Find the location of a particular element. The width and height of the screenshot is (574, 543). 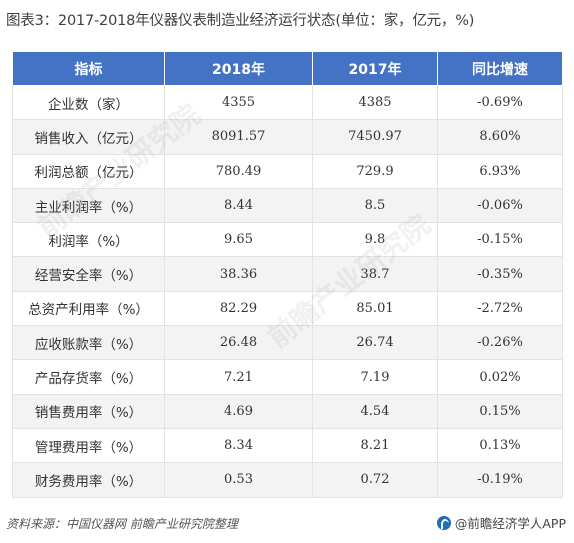

value-cell: 4385 is located at coordinates (375, 102).